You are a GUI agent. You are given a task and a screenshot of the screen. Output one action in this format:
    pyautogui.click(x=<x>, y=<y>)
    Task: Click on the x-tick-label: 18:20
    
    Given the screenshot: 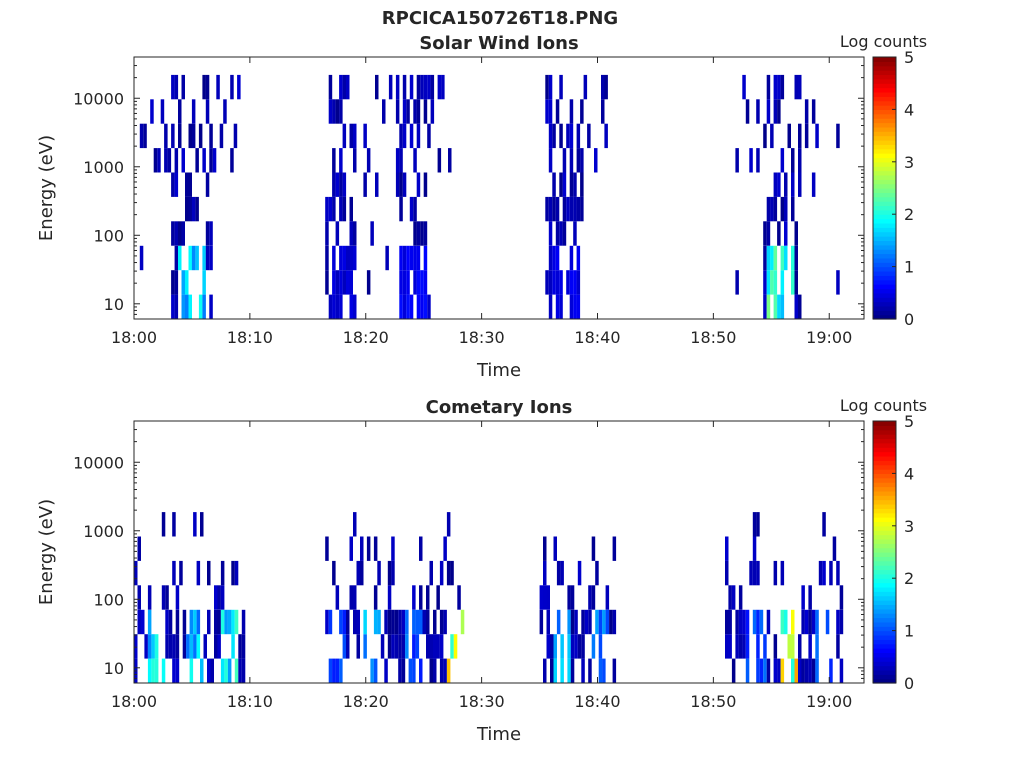 What is the action you would take?
    pyautogui.click(x=366, y=701)
    